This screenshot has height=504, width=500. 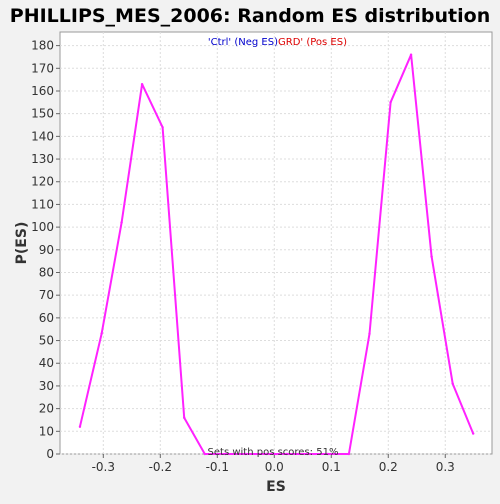 What do you see at coordinates (42, 159) in the screenshot?
I see `y-tick-label: 130` at bounding box center [42, 159].